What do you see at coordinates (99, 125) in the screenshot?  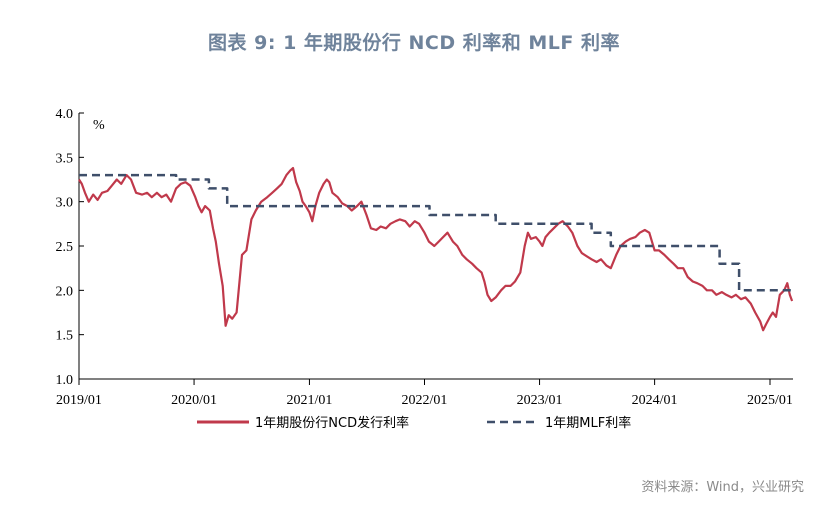 I see `y-unit-label: %` at bounding box center [99, 125].